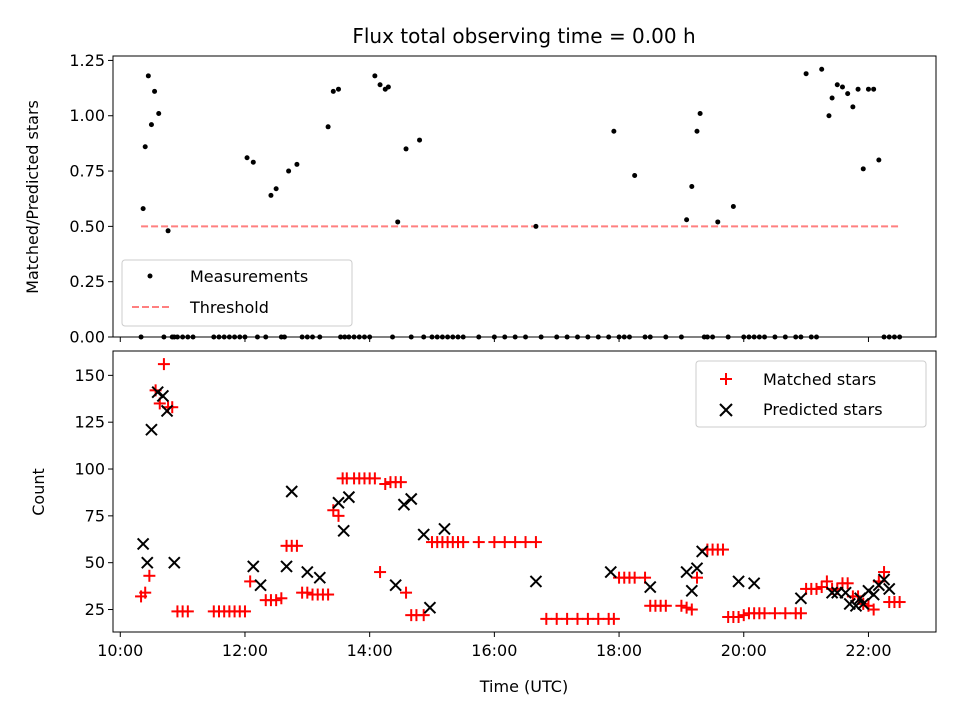 The image size is (960, 720). What do you see at coordinates (744, 650) in the screenshot?
I see `bottom-x-tick-label: 20:00` at bounding box center [744, 650].